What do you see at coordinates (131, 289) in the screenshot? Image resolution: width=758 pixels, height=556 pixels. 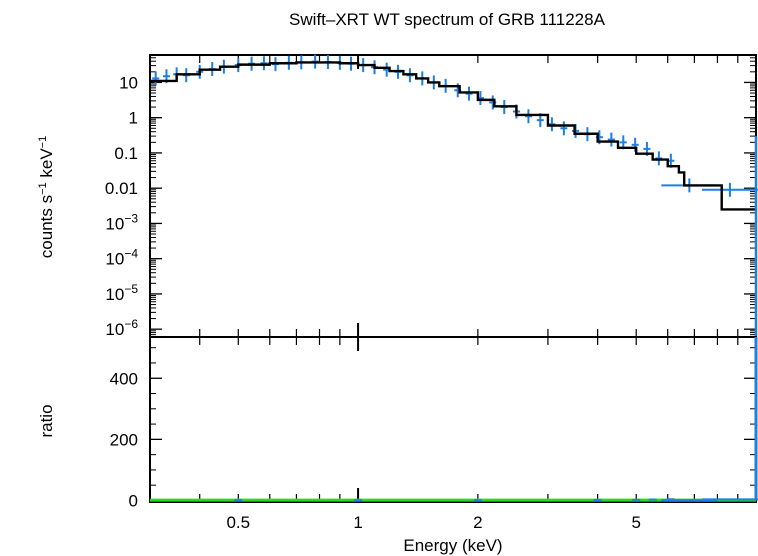 I see `tick-exponent: −5` at bounding box center [131, 289].